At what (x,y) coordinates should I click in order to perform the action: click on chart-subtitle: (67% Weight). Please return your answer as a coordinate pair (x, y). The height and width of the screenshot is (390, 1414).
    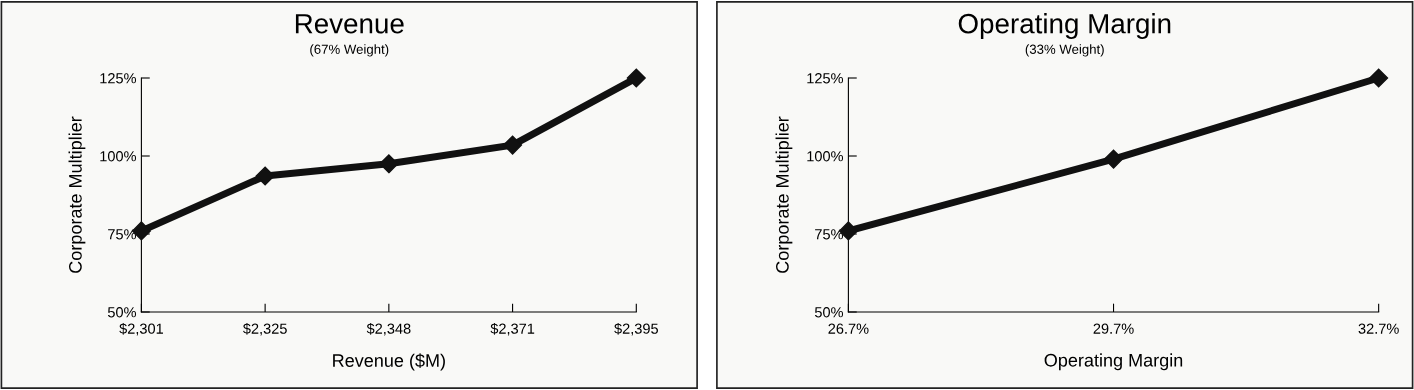
    Looking at the image, I should click on (349, 50).